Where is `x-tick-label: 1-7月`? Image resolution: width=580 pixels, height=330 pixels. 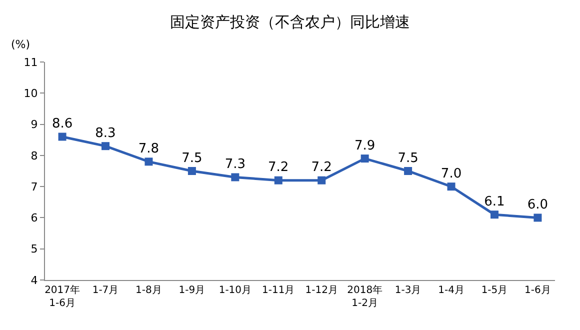
x-tick-label: 1-7月 is located at coordinates (105, 290).